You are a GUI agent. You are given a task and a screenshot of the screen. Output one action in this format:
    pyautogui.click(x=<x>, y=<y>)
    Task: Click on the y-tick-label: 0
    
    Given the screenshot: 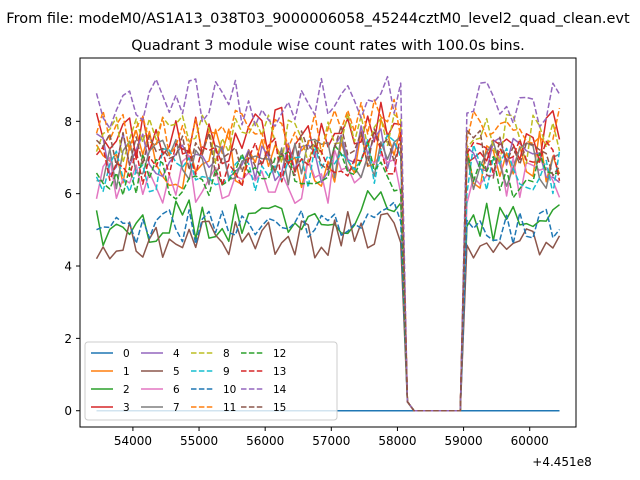 What is the action you would take?
    pyautogui.click(x=68, y=411)
    